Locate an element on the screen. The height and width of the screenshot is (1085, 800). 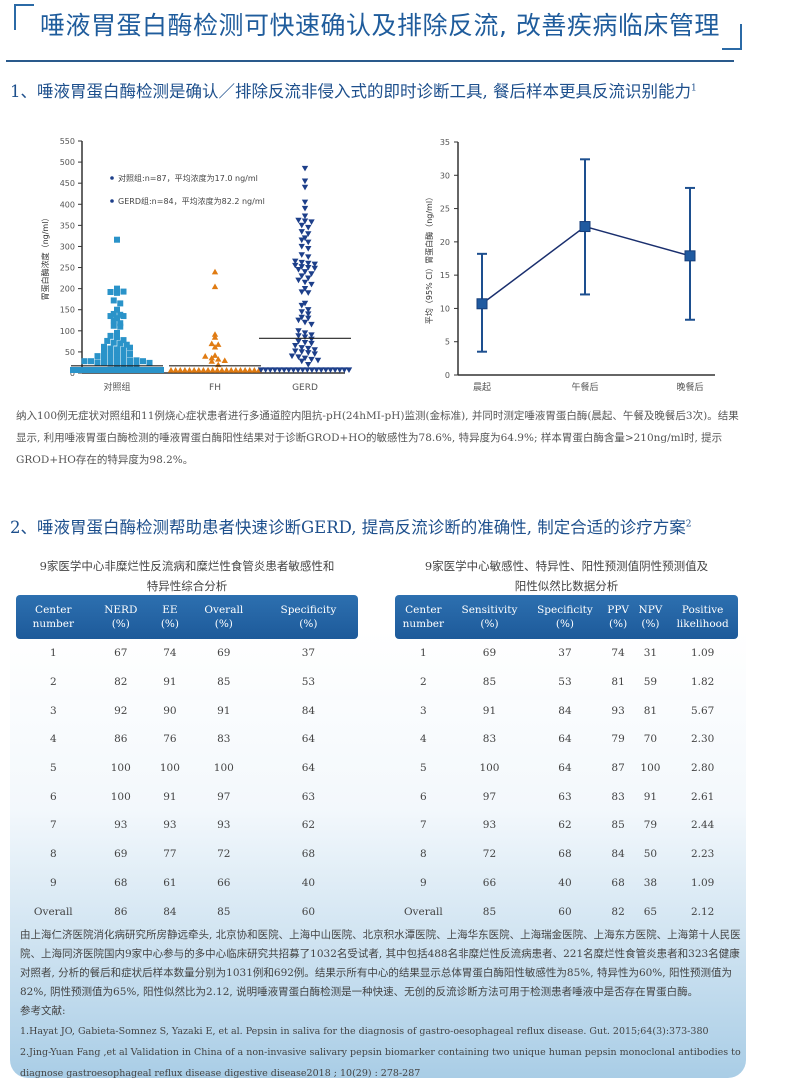
table-cell: 69 is located at coordinates (489, 653).